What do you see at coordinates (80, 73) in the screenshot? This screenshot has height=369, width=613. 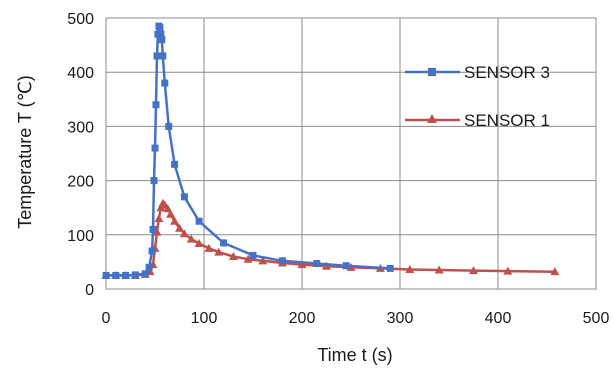 I see `y-tick-label: 400` at bounding box center [80, 73].